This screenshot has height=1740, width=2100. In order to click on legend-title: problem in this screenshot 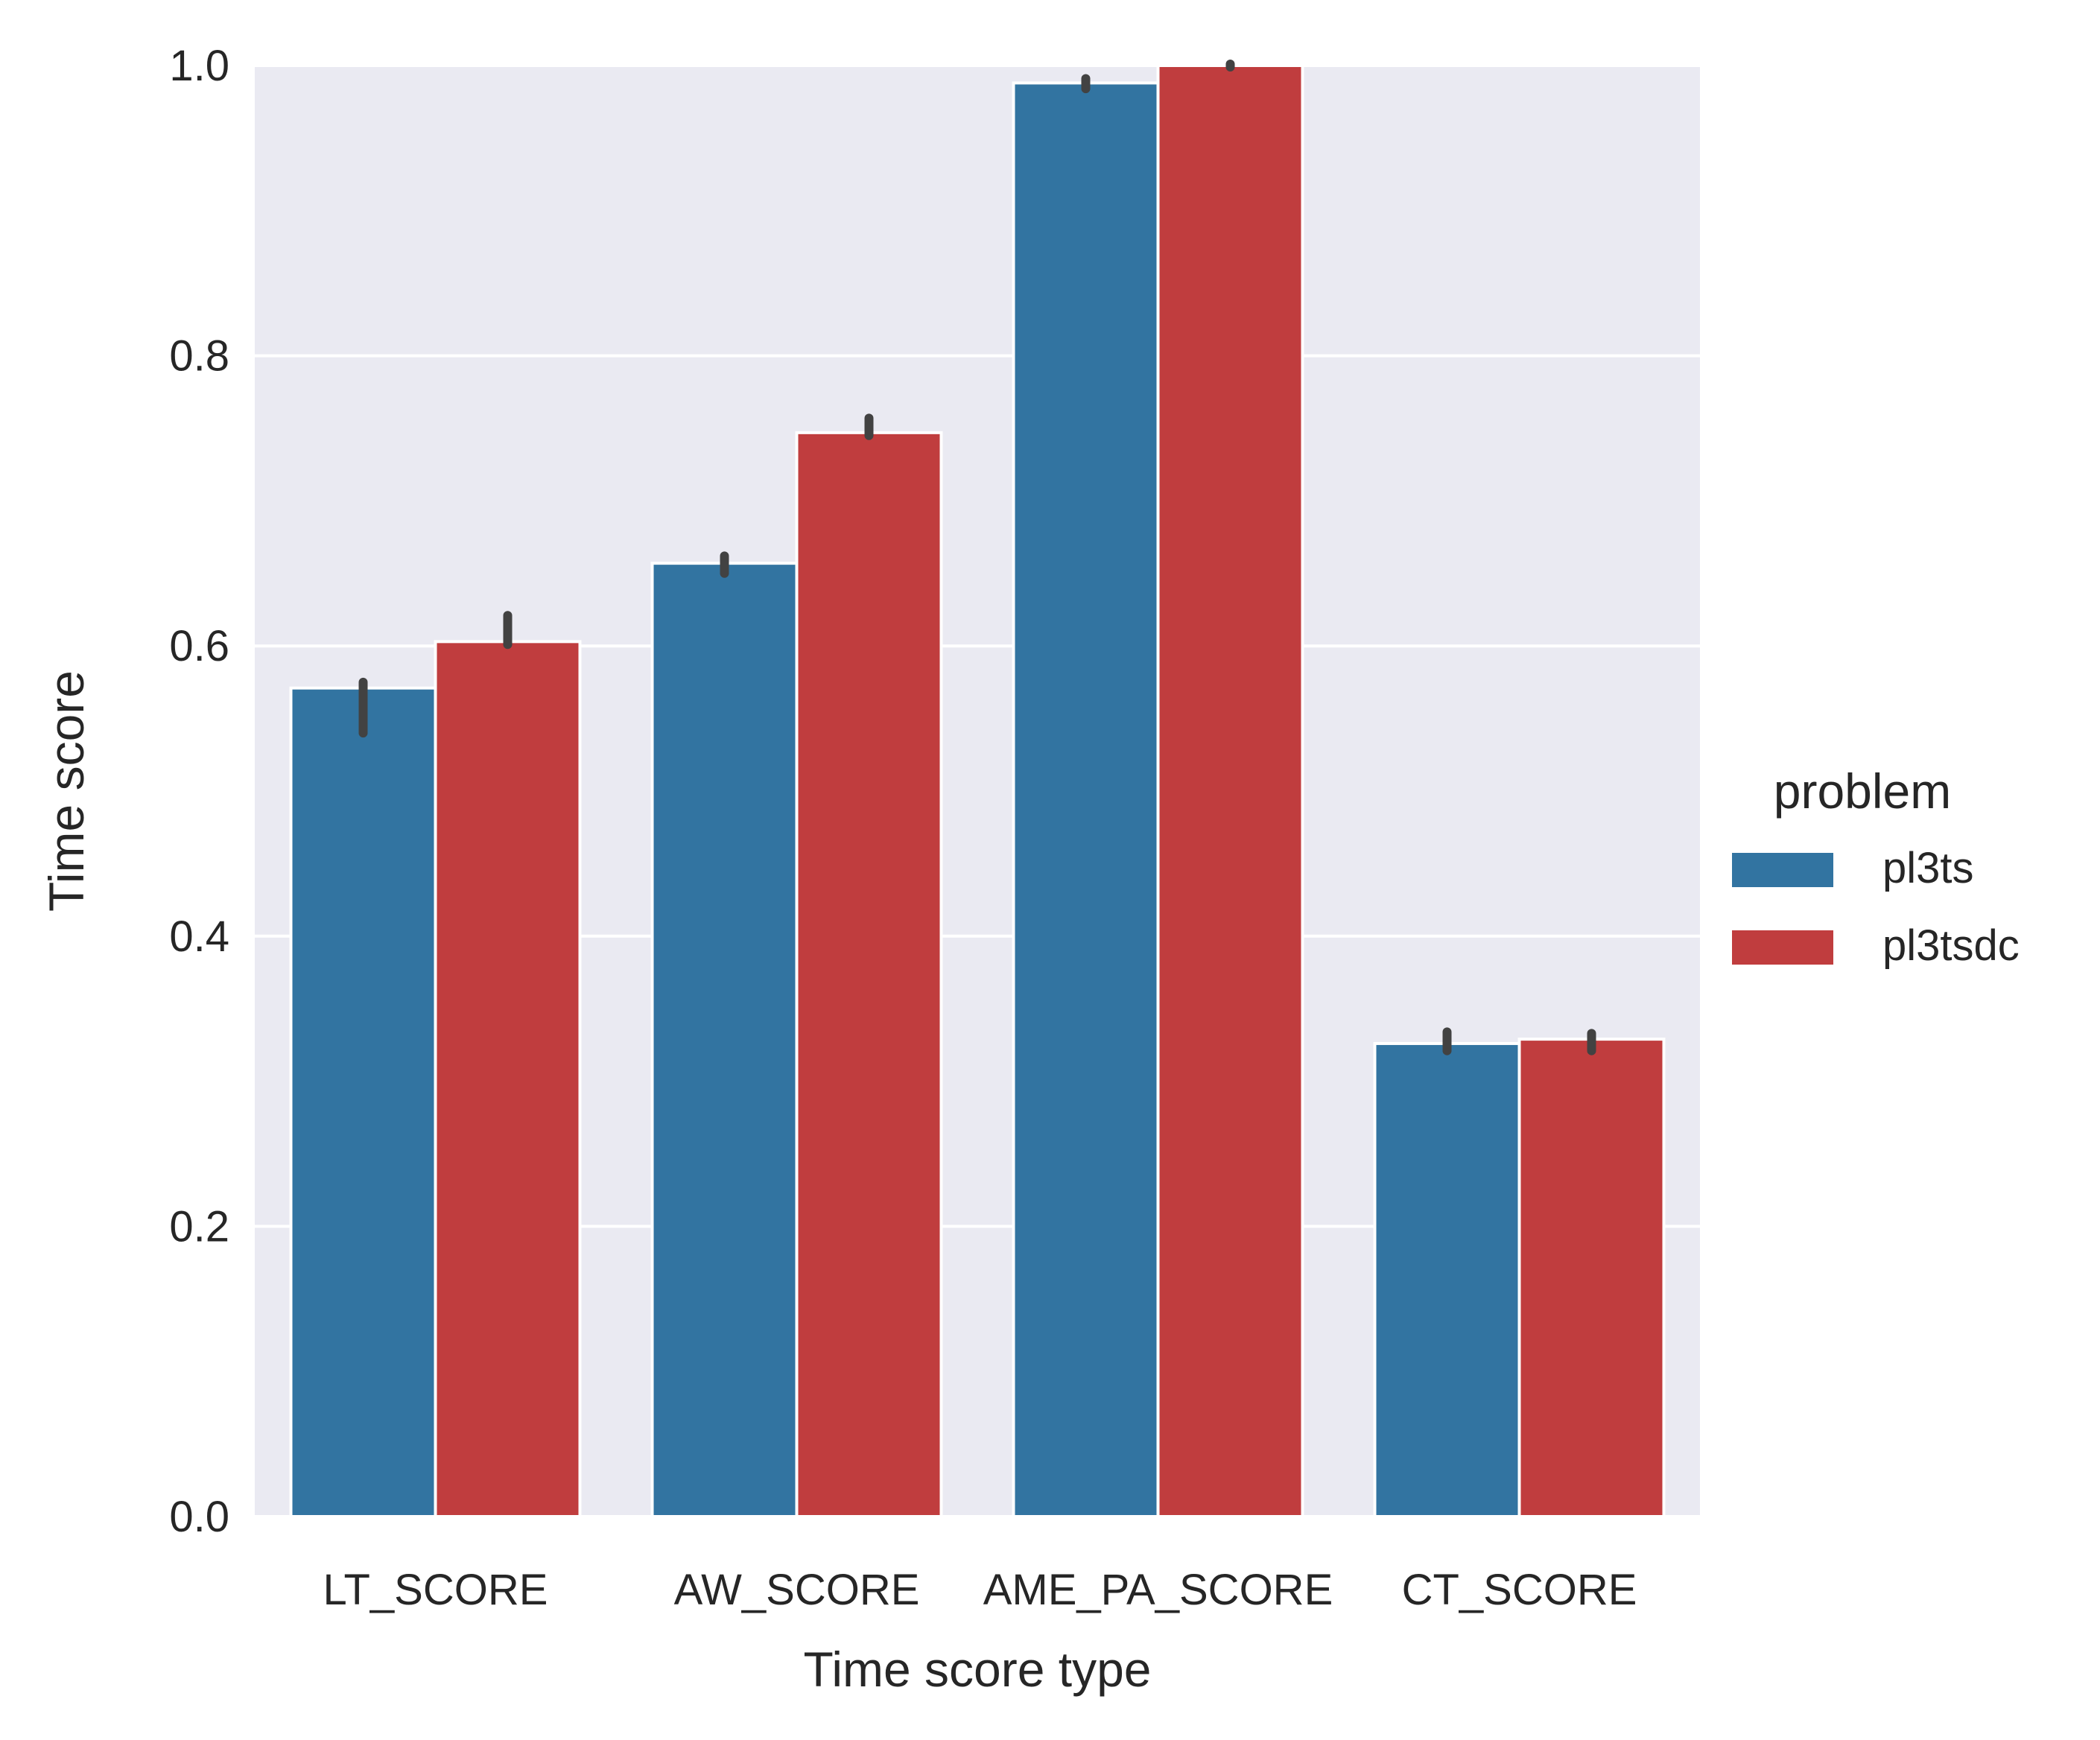, I will do `click(1862, 791)`.